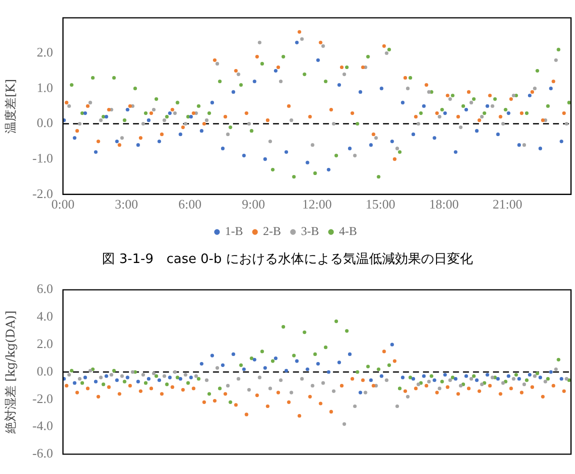 The image size is (575, 474). I want to click on y-tick-label: -1.0, so click(42, 158).